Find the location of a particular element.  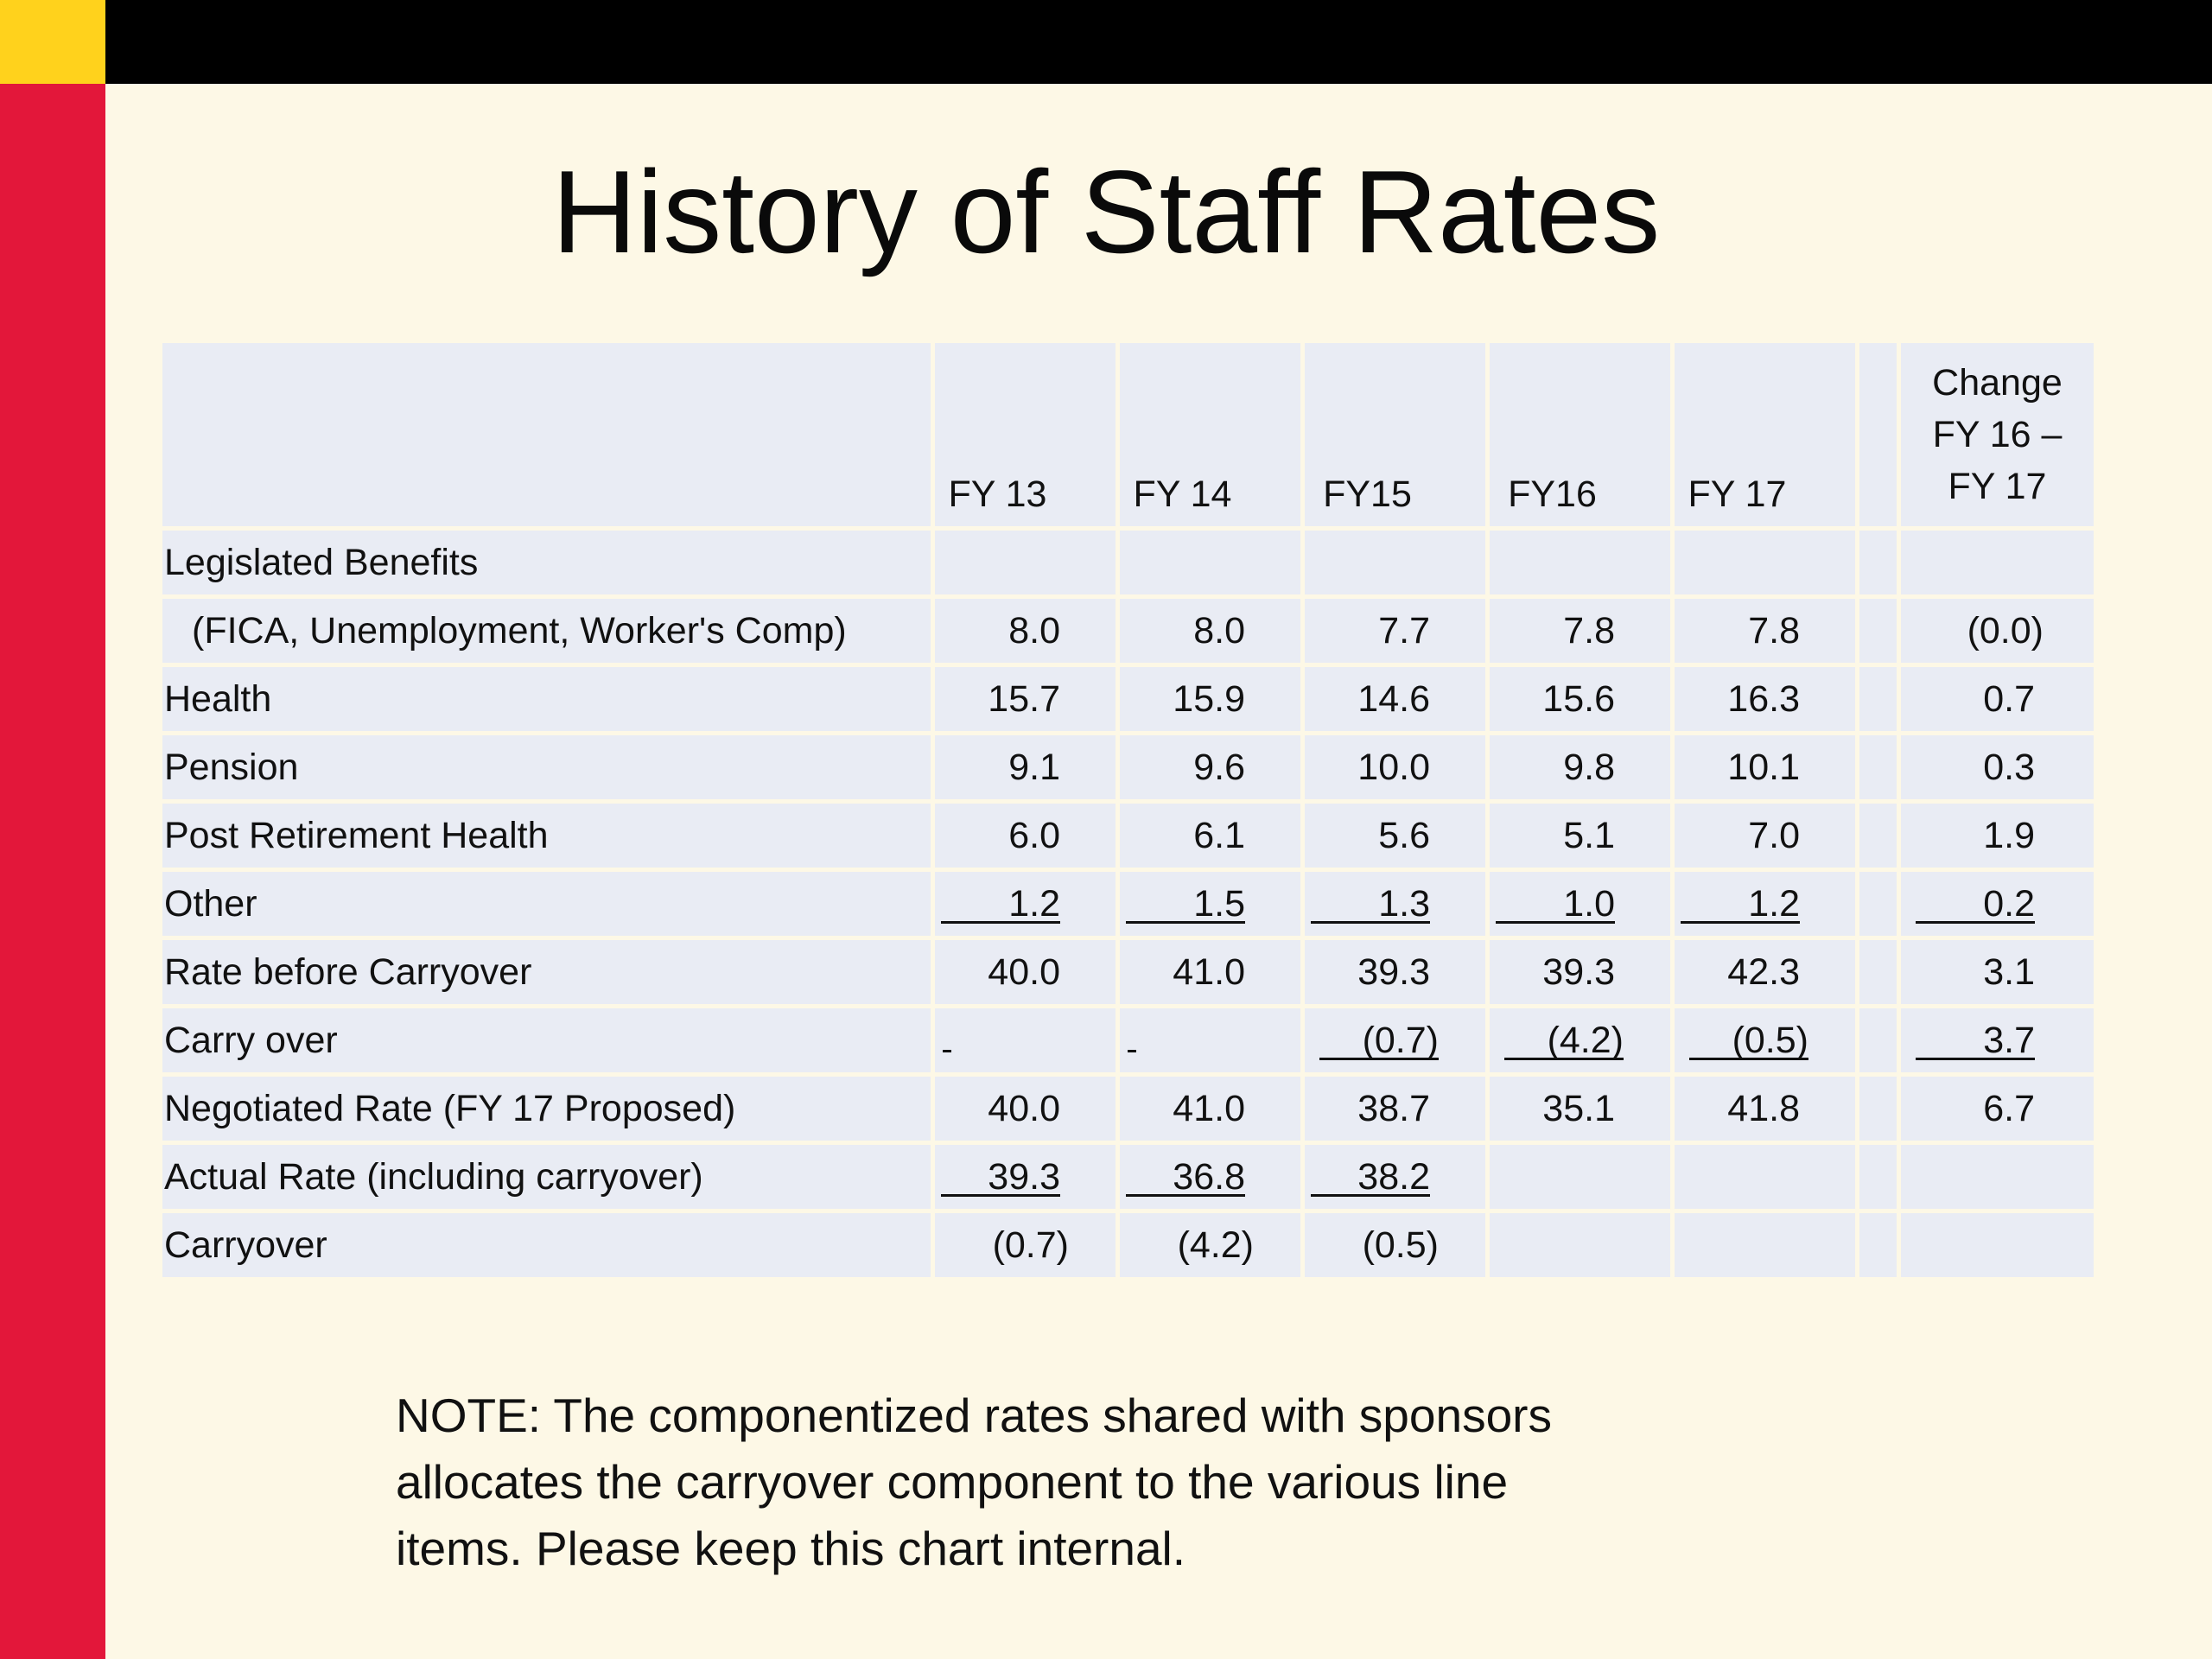

cell-fy13: 9.1 is located at coordinates (1027, 769).